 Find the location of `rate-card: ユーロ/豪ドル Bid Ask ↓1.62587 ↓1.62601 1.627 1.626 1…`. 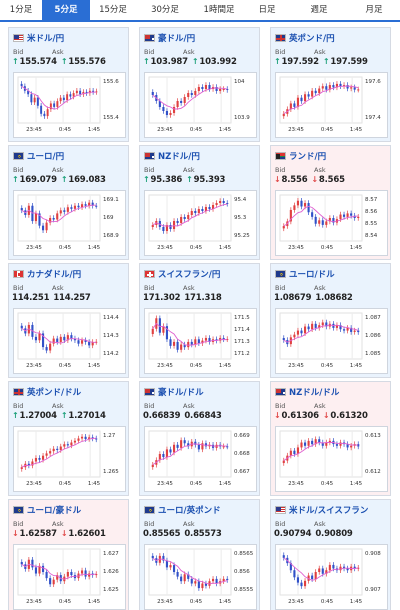

rate-card: ユーロ/豪ドル Bid Ask ↓1.62587 ↓1.62601 1.627 1.626 1… is located at coordinates (68, 554).